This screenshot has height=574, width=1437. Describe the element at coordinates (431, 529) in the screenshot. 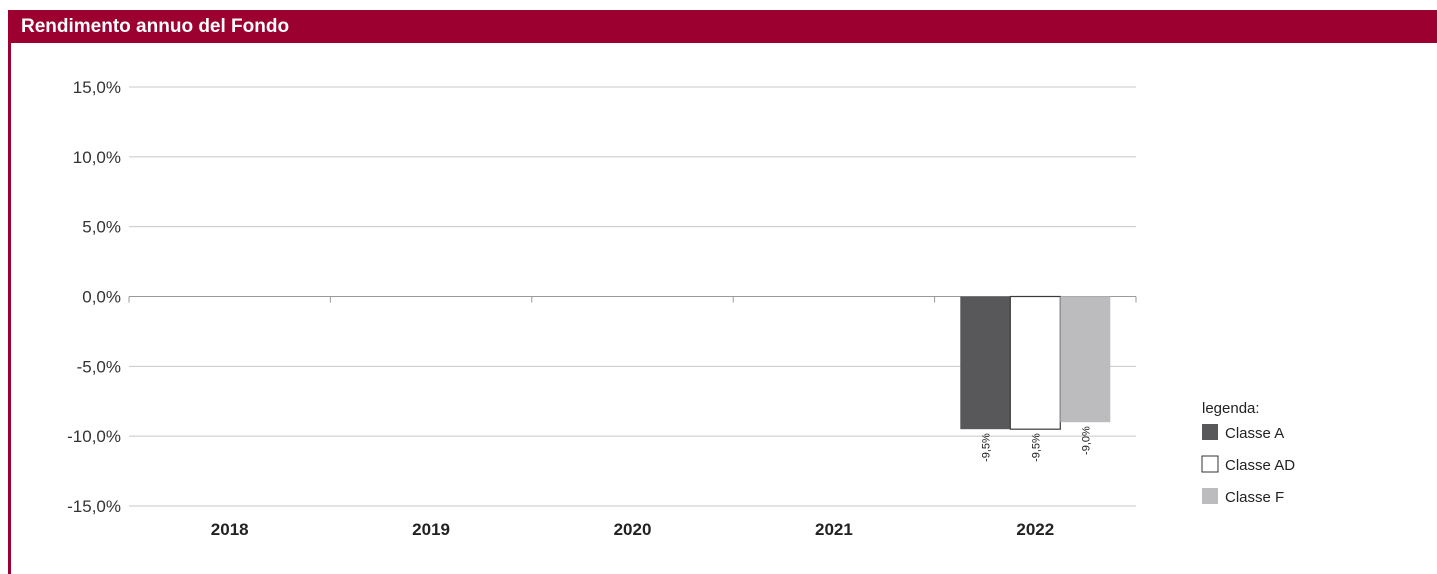

I see `x-category-label: 2019` at that location.